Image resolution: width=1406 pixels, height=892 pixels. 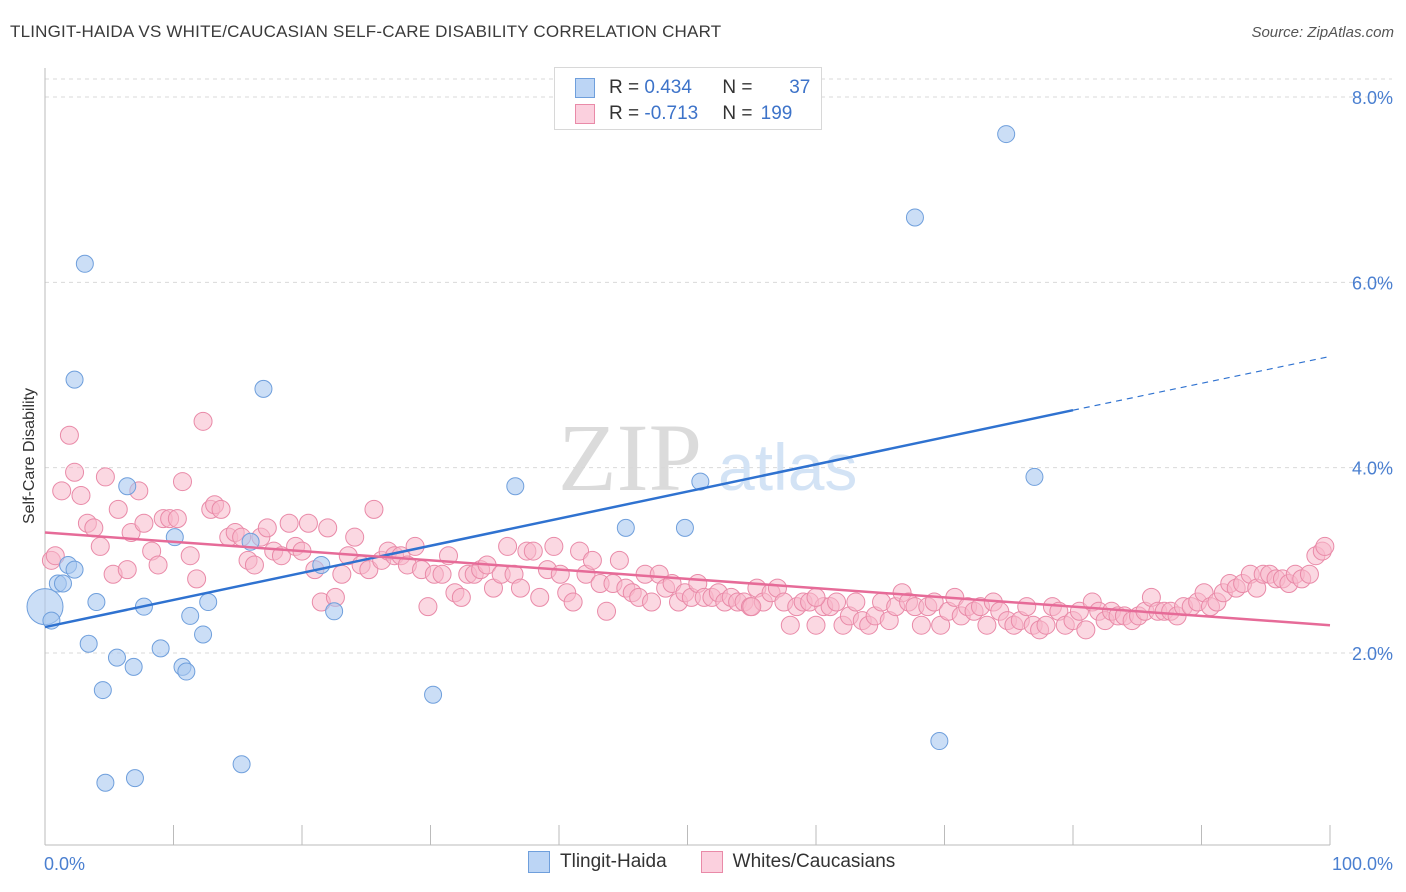 What do you see at coordinates (1372, 98) in the screenshot?
I see `y-tick-label: 8.0%` at bounding box center [1372, 98].